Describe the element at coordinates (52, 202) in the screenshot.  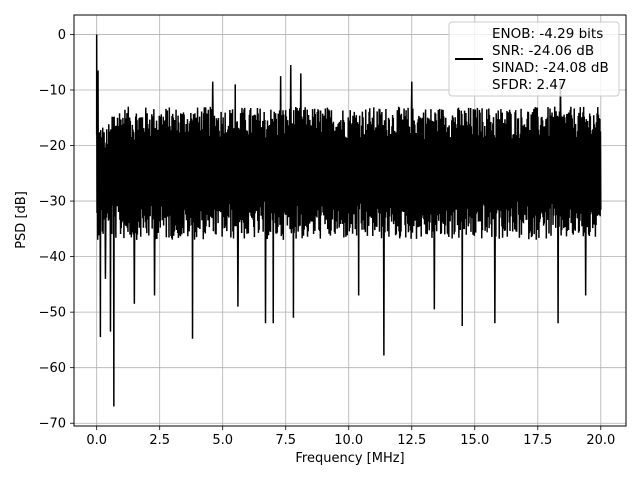
I see `y-tick-label: −30` at that location.